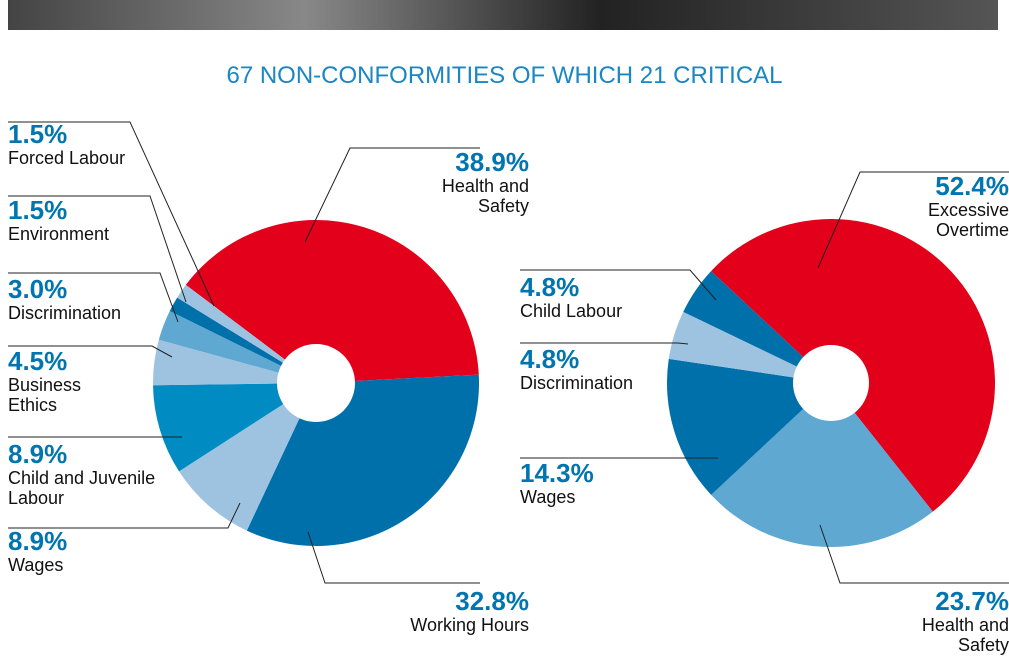 This screenshot has height=664, width=1009. What do you see at coordinates (38, 361) in the screenshot?
I see `value-label: 4.5%` at bounding box center [38, 361].